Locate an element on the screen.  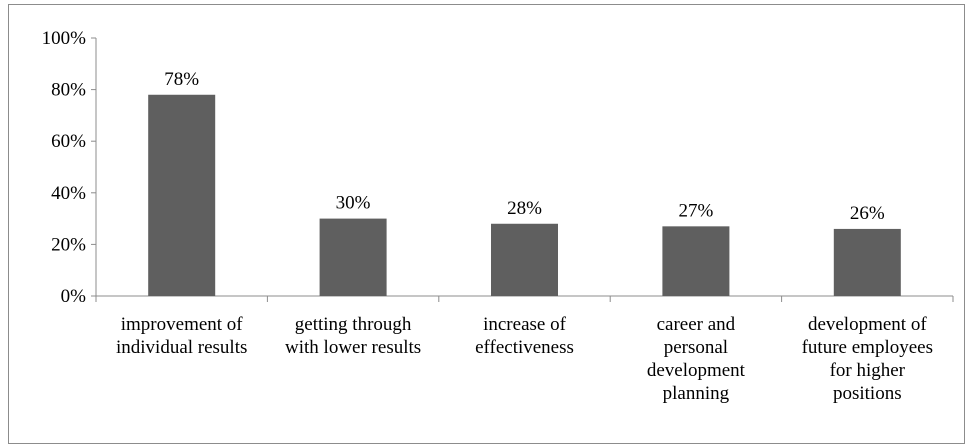
y-tick-label: 0% is located at coordinates (74, 296).